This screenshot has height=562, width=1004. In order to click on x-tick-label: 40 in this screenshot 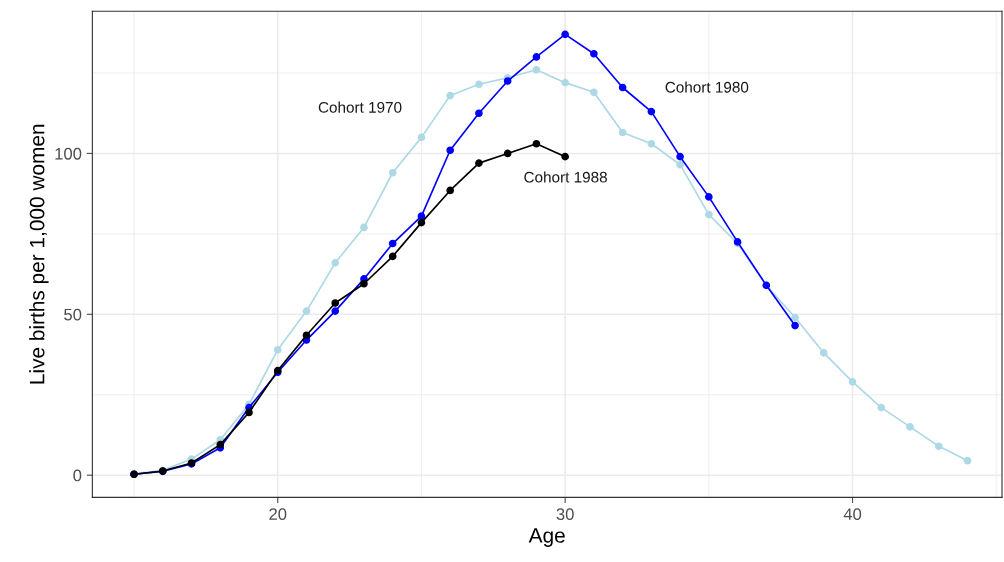, I will do `click(852, 514)`.